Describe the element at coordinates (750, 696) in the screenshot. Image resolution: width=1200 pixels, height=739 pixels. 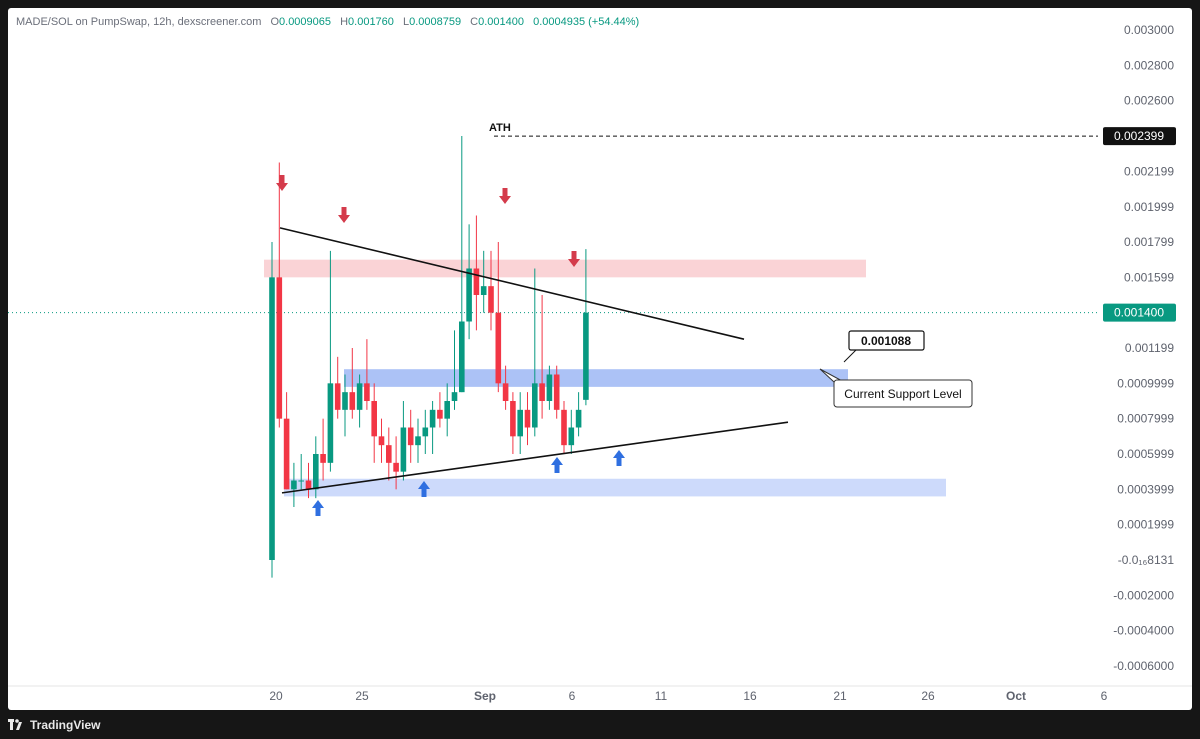
I see `x-tick-label: 16` at that location.